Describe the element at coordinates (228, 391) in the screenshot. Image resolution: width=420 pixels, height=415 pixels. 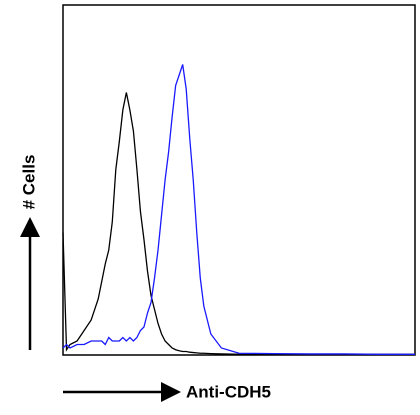
I see `x-axis-label: Anti-CDH5` at that location.